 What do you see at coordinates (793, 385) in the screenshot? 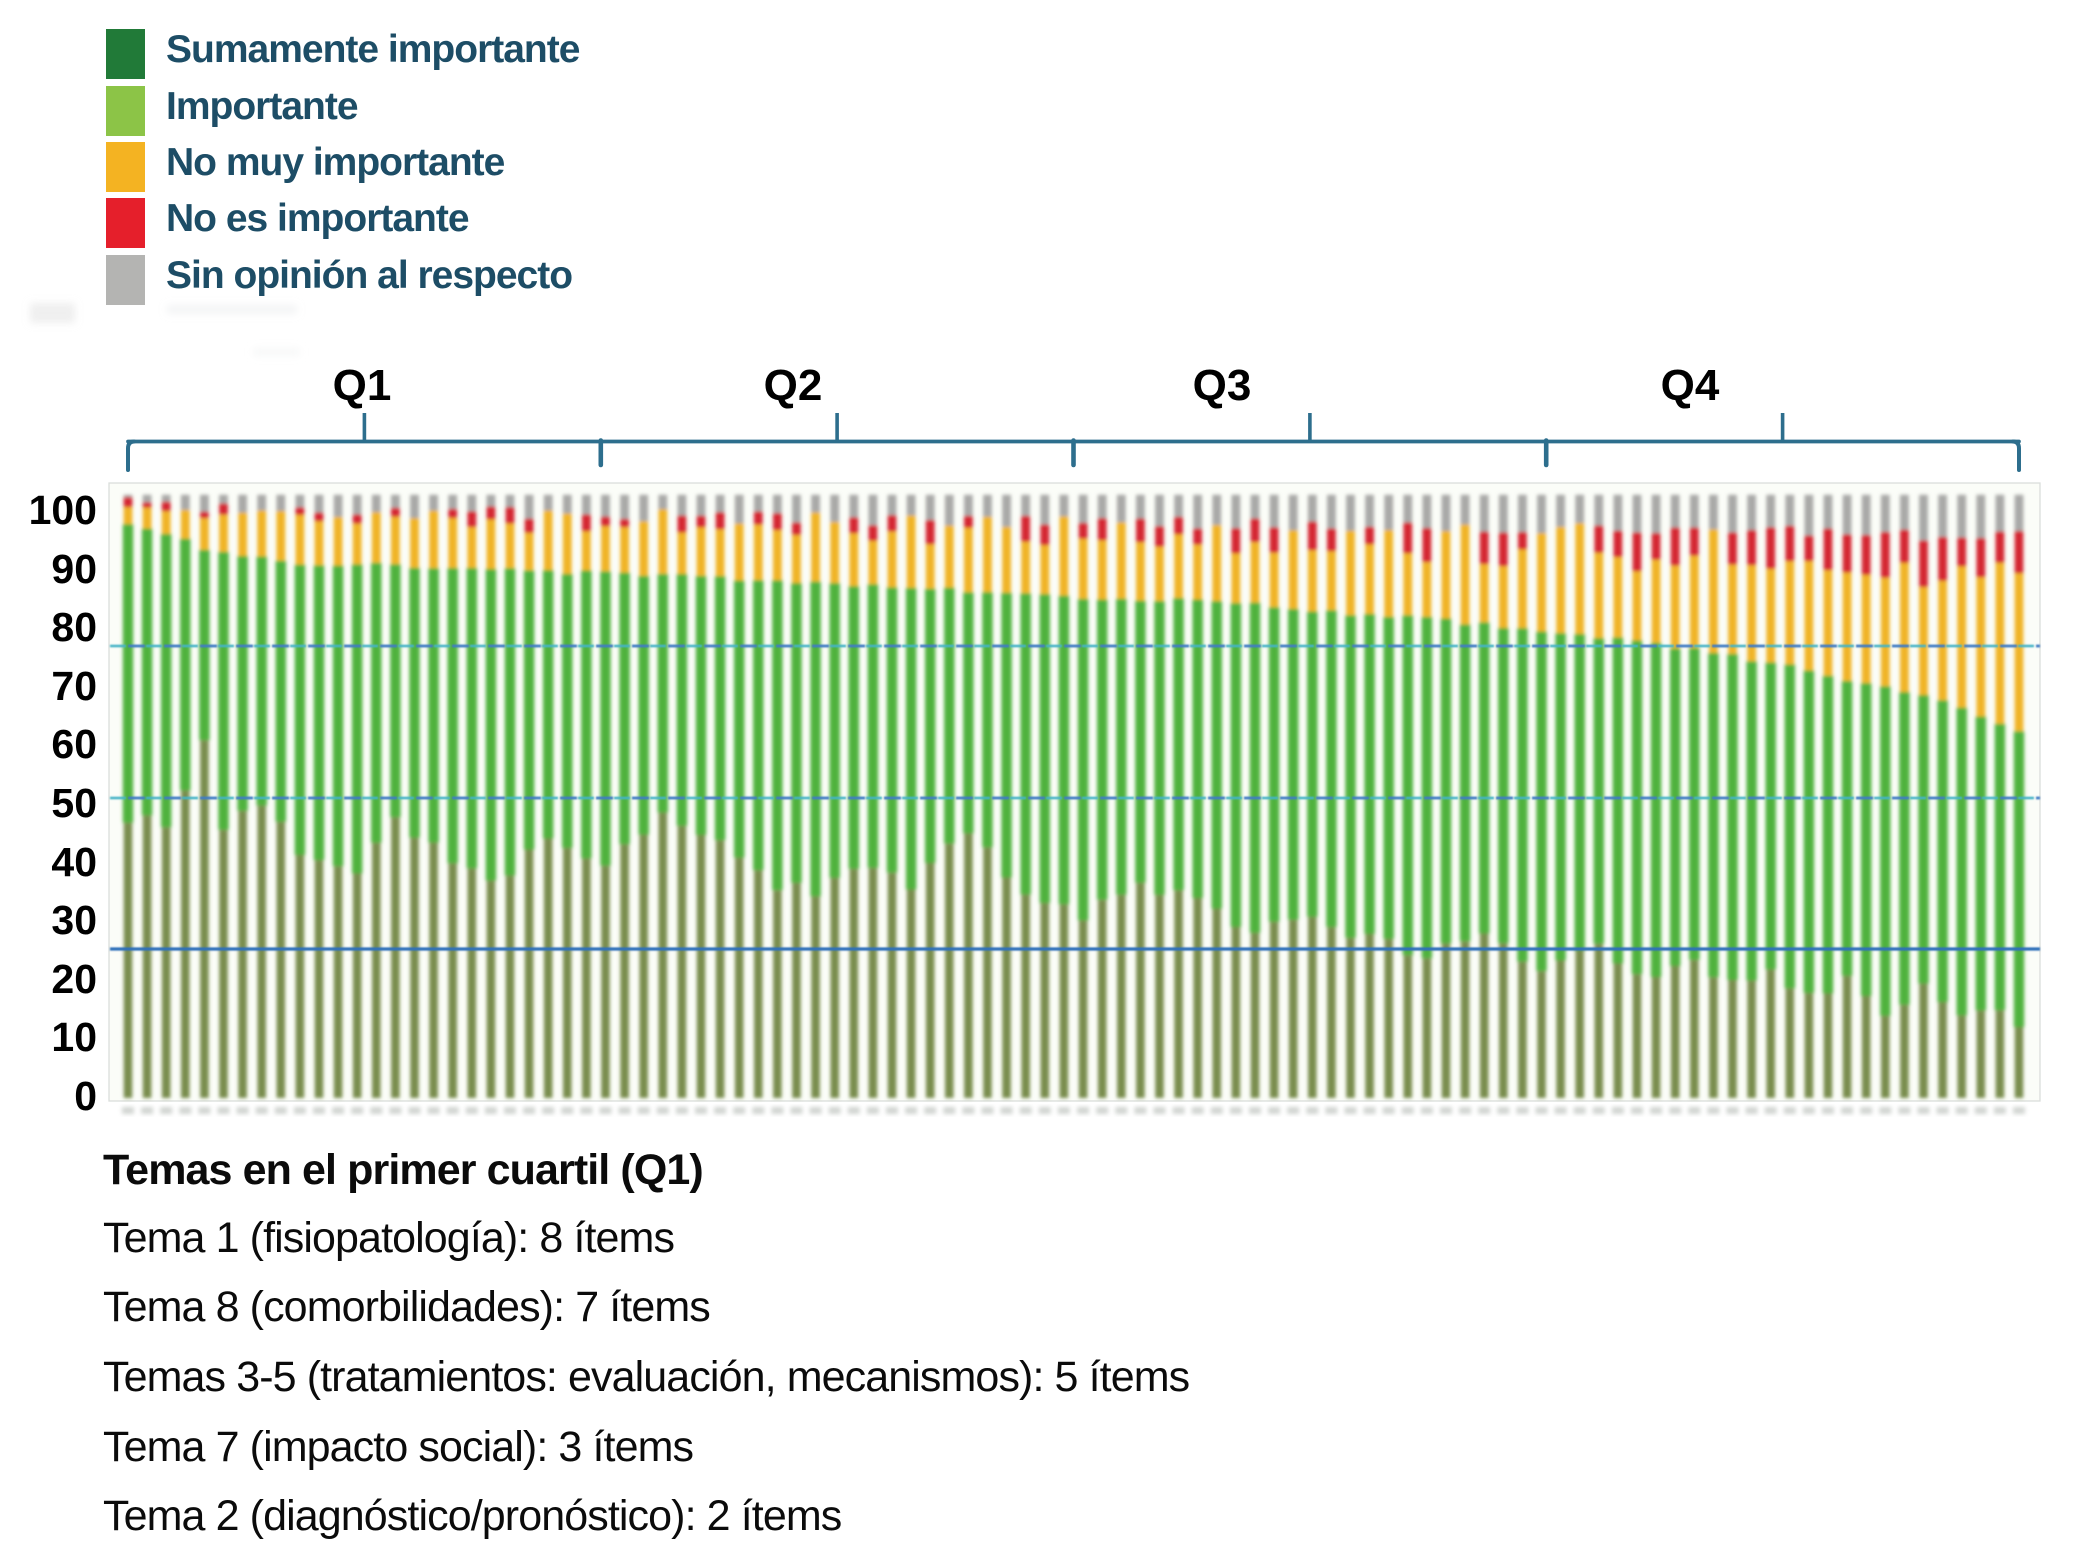
I see `svg-text: Q2` at bounding box center [793, 385].